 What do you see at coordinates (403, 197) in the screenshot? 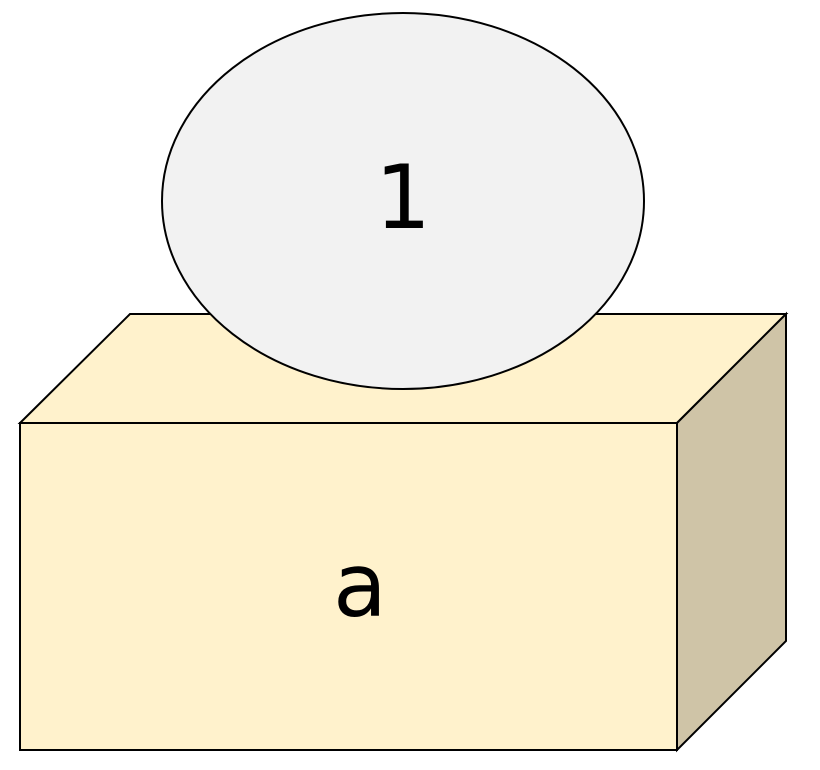
I see `ellipse-label: 1` at bounding box center [403, 197].